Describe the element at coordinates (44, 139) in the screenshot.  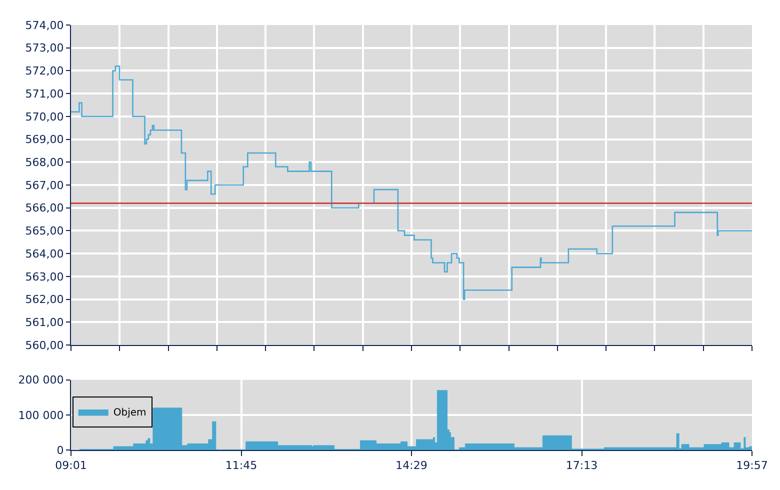
I see `y-tick-label: 569,00` at that location.